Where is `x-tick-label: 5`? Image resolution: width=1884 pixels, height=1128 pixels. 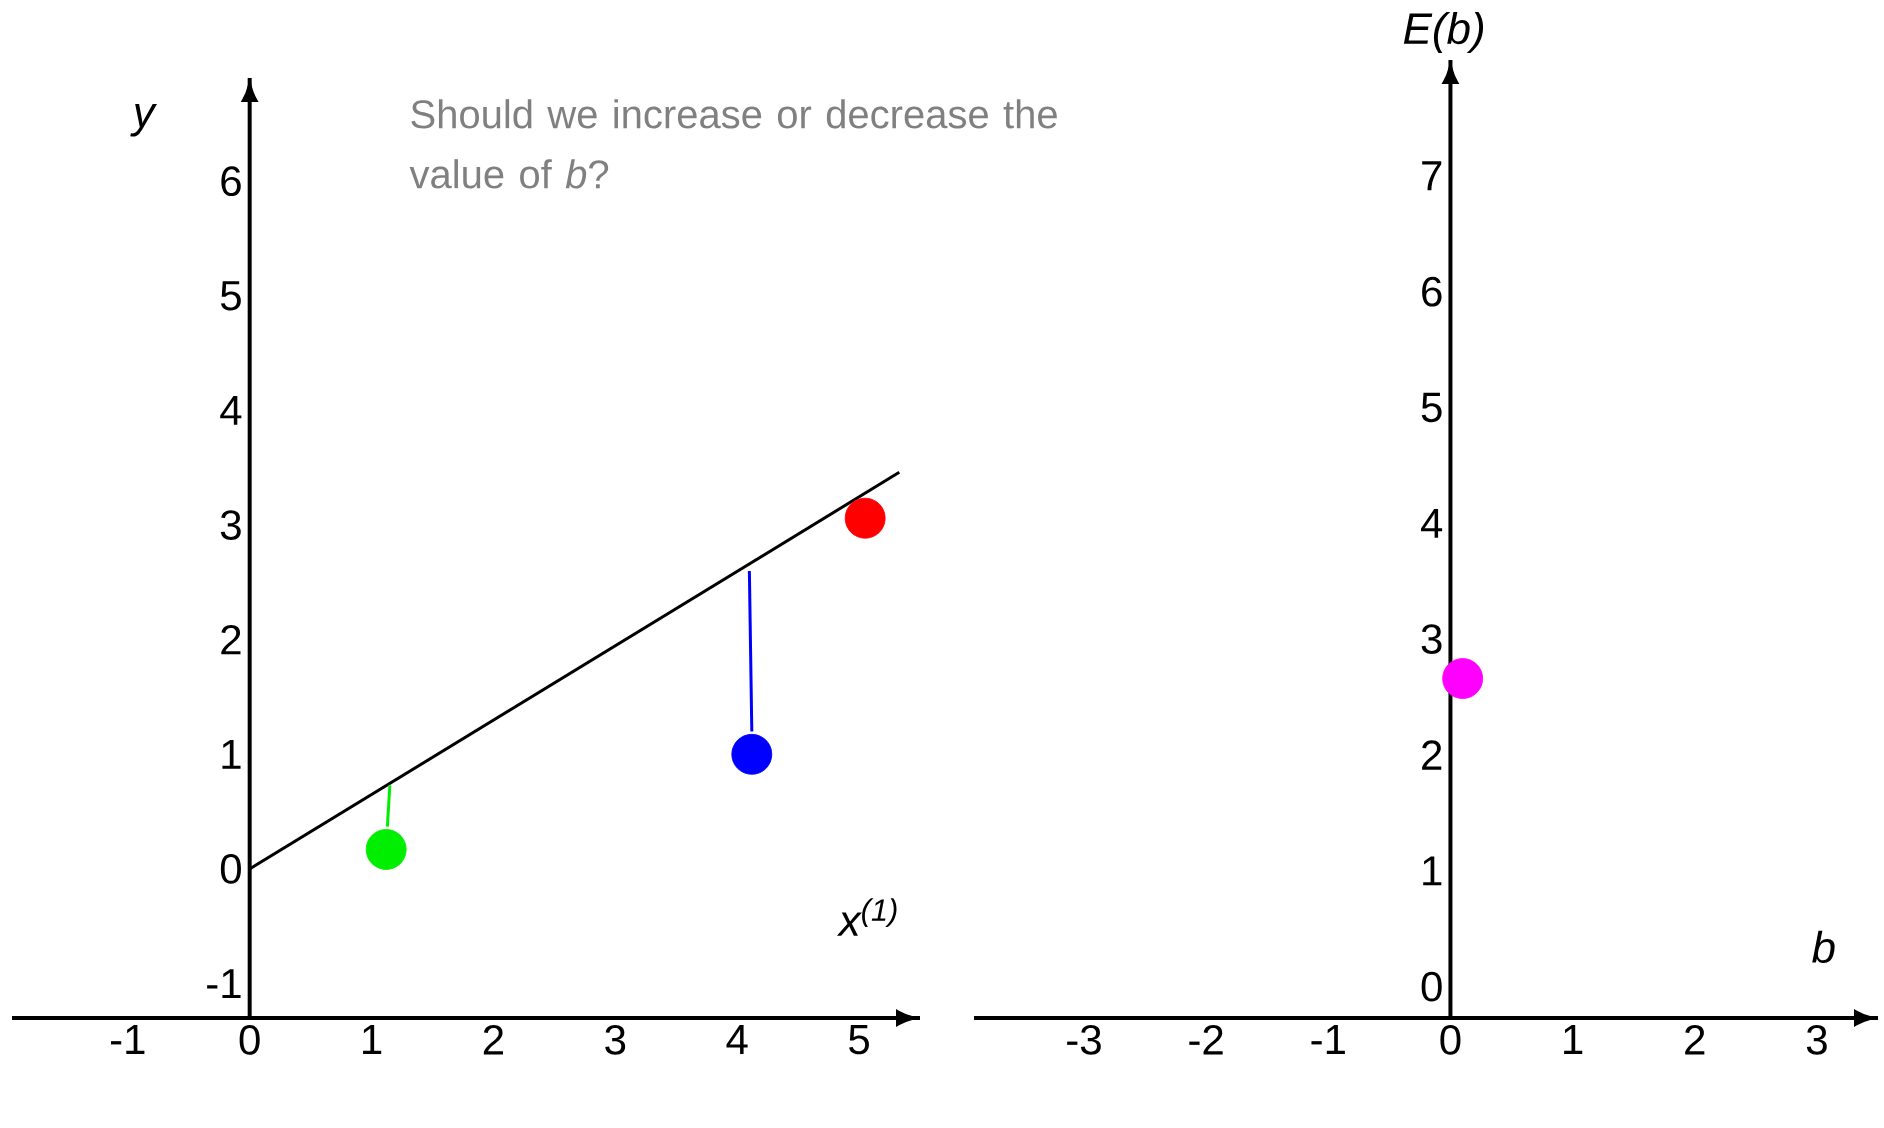 x-tick-label: 5 is located at coordinates (859, 1040).